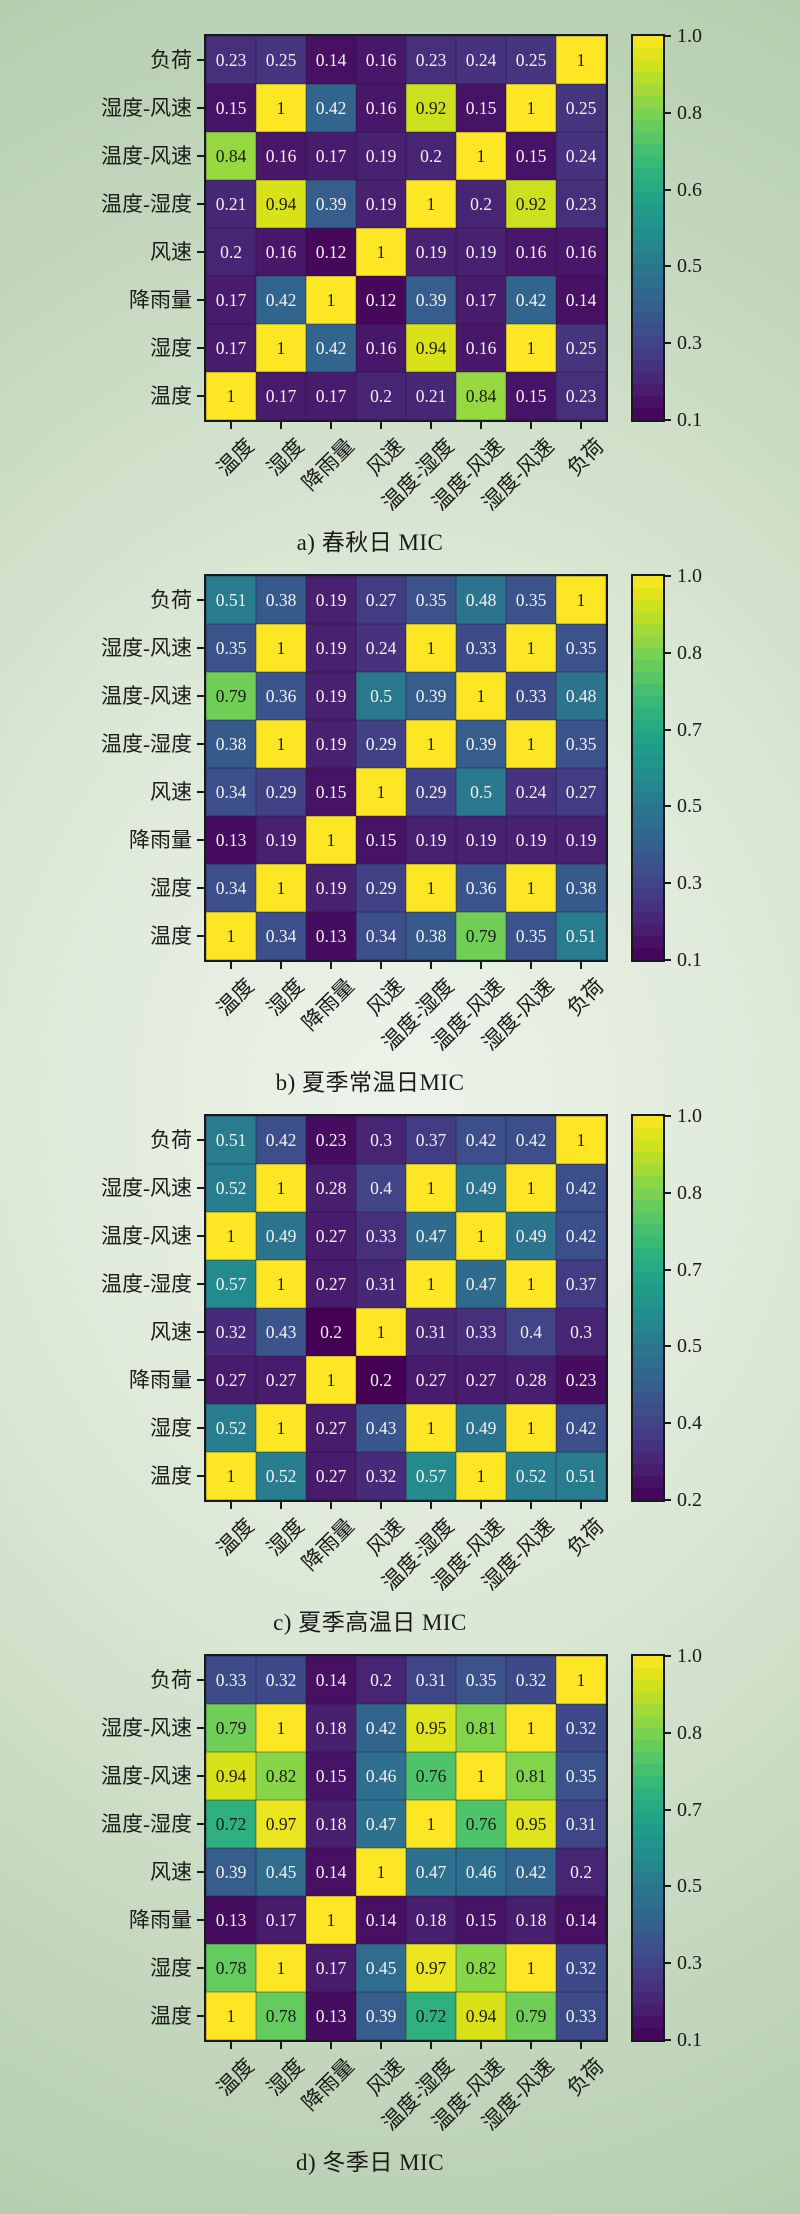 The width and height of the screenshot is (800, 2214). I want to click on colorbar-tick-label: 0.5, so click(689, 806).